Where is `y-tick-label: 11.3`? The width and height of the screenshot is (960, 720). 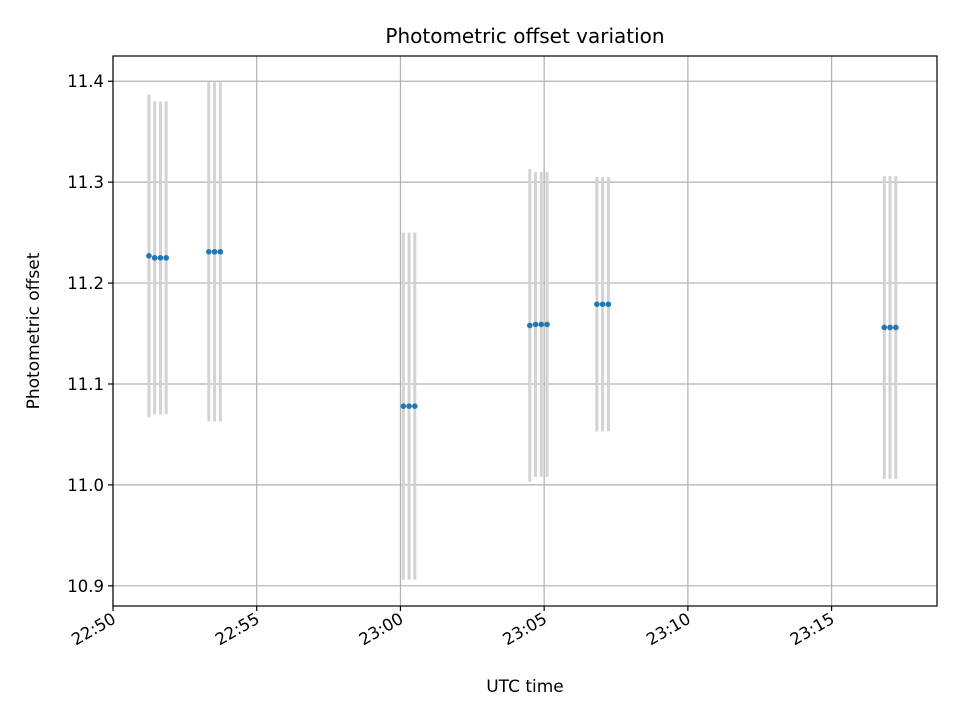
y-tick-label: 11.3 is located at coordinates (85, 182).